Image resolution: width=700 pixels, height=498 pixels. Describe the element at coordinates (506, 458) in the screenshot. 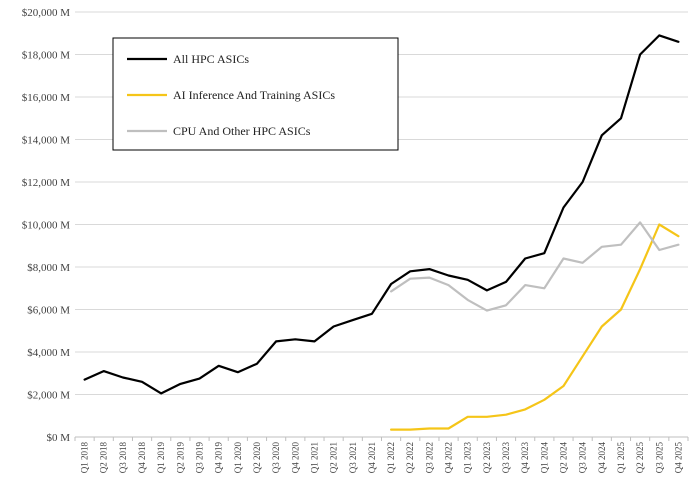

I see `x-tick-label: Q3 2023` at that location.